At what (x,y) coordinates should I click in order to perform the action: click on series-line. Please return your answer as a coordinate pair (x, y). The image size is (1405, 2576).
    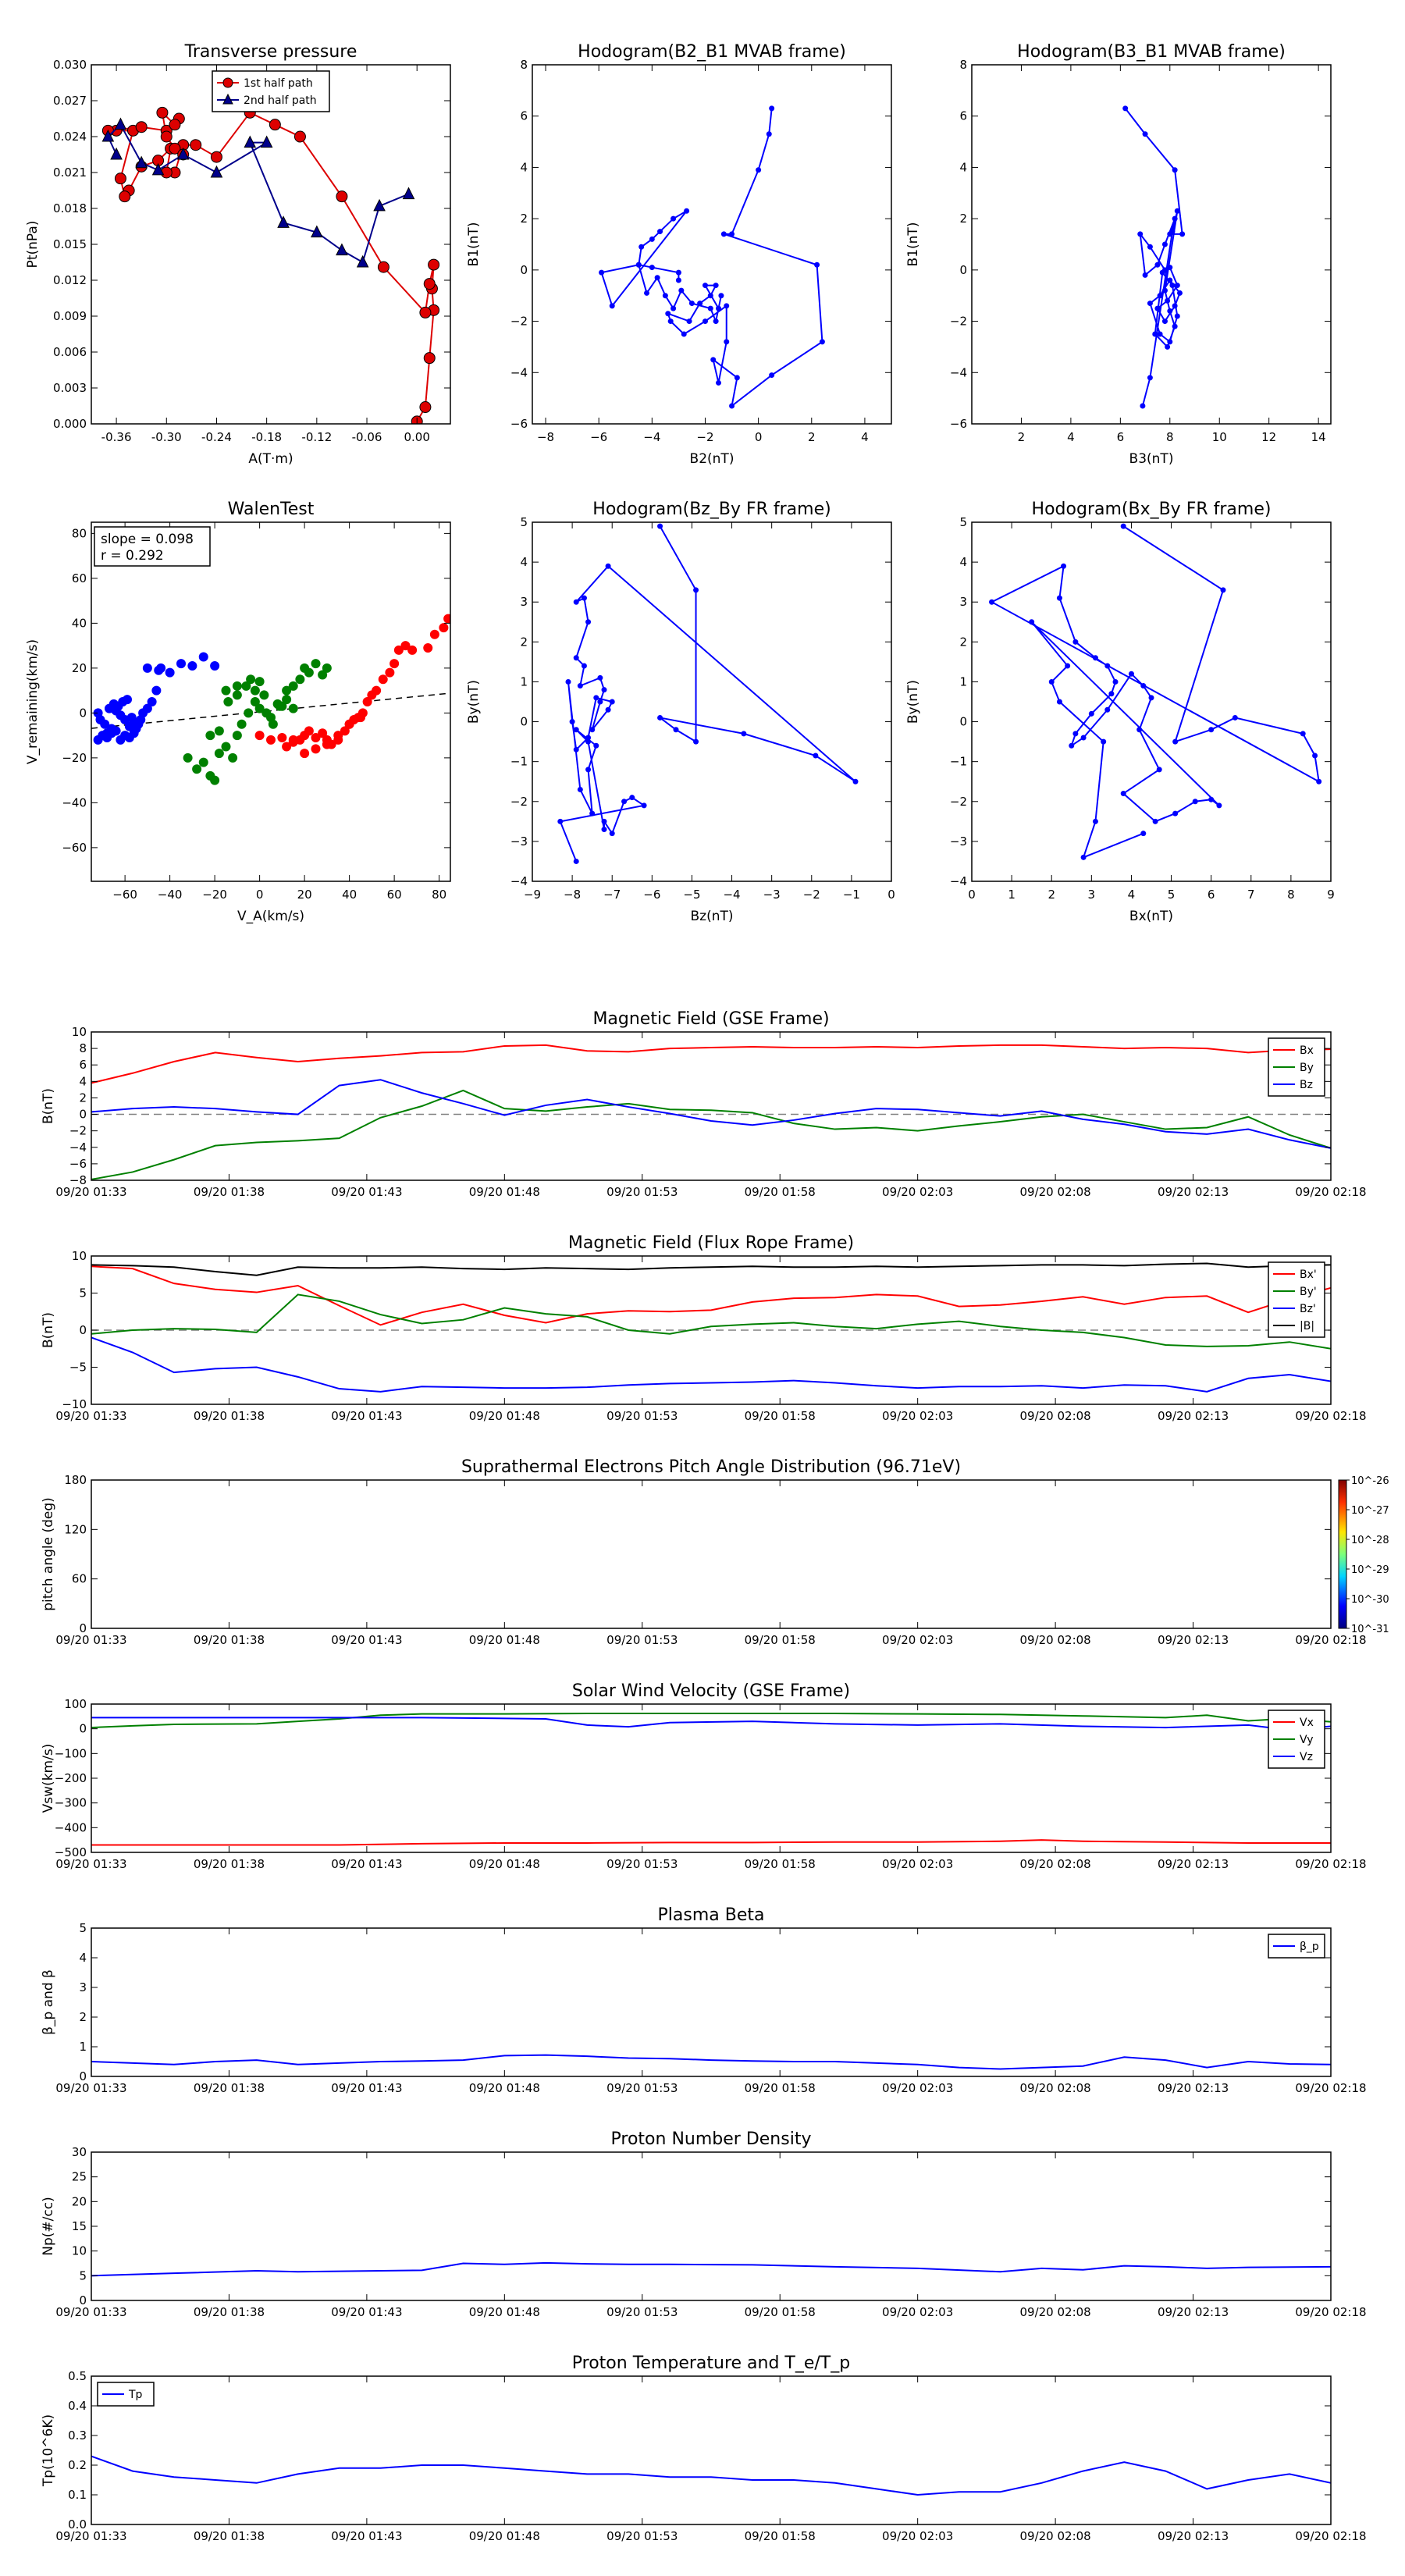
    Looking at the image, I should click on (711, 2269).